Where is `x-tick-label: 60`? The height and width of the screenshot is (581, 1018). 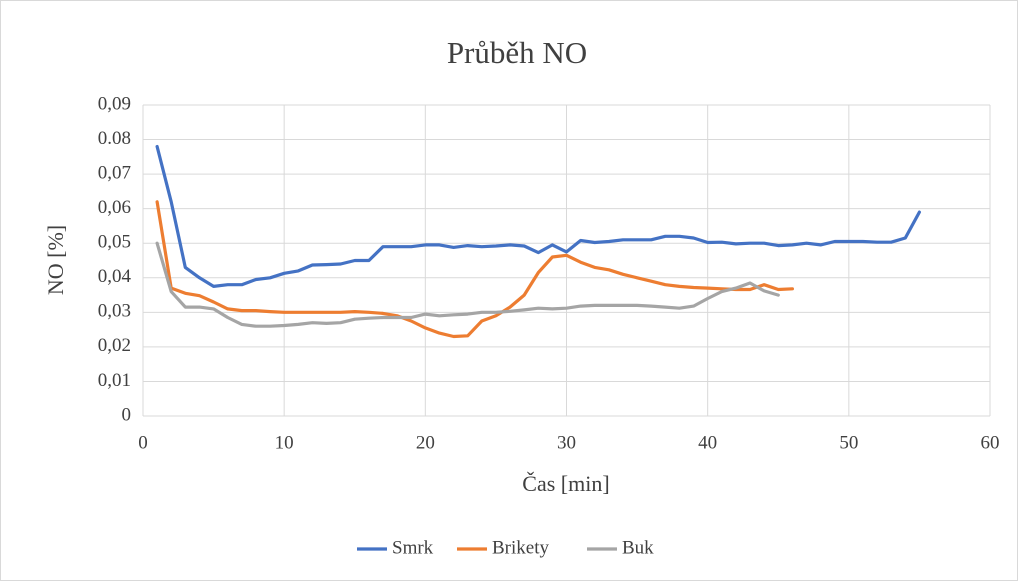
x-tick-label: 60 is located at coordinates (990, 442).